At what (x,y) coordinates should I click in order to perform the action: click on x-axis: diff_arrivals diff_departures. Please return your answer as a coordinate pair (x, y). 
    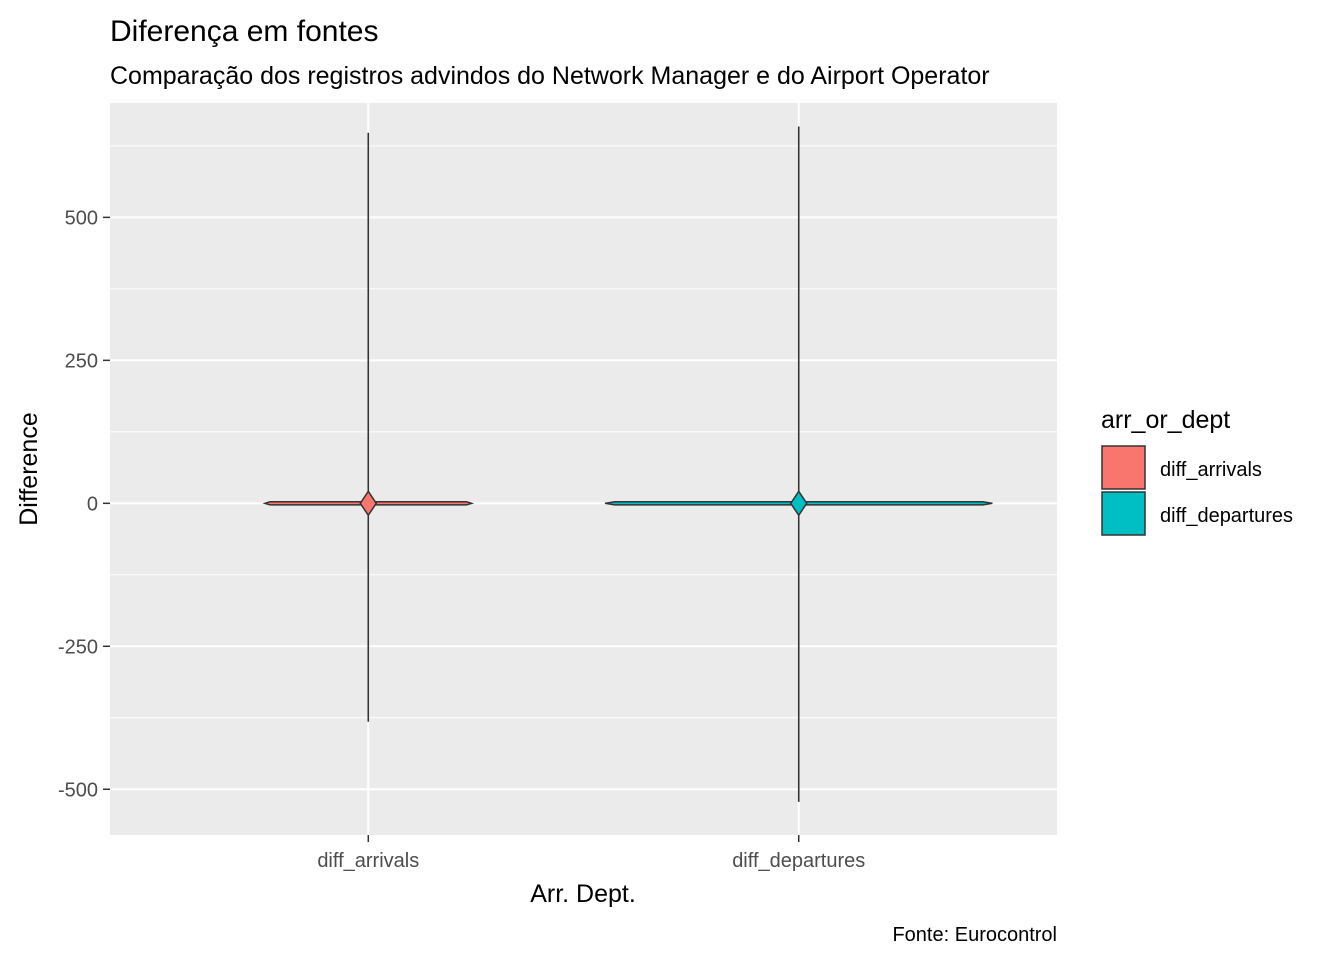
    Looking at the image, I should click on (591, 853).